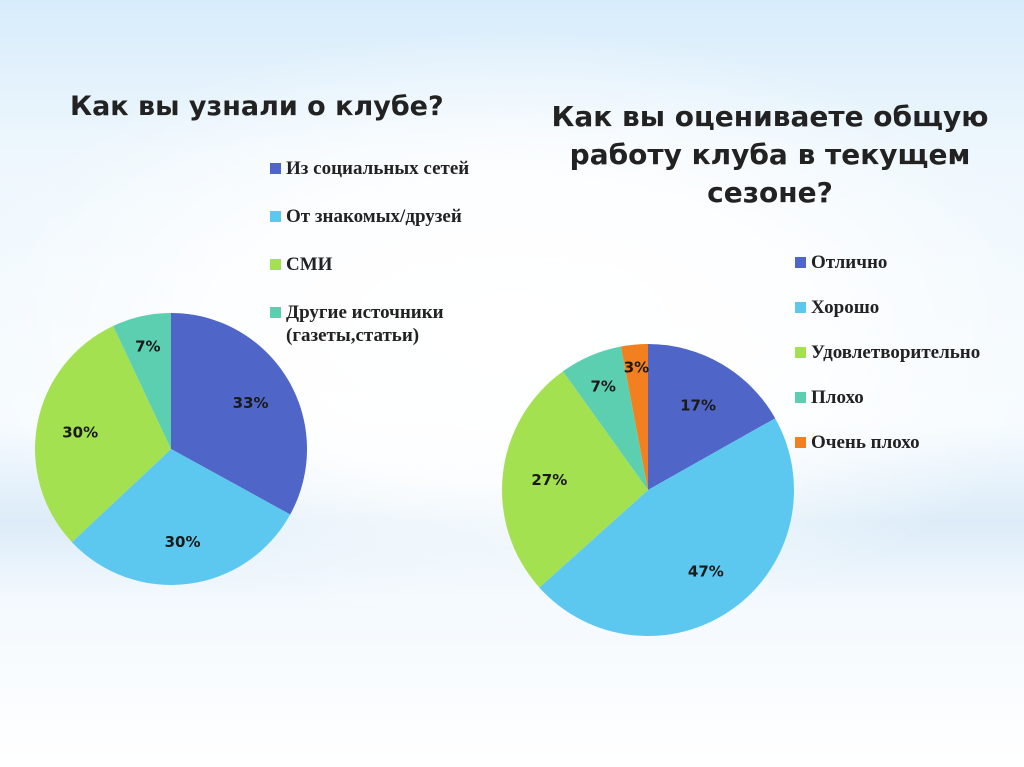  What do you see at coordinates (698, 405) in the screenshot?
I see `data-label: 17%` at bounding box center [698, 405].